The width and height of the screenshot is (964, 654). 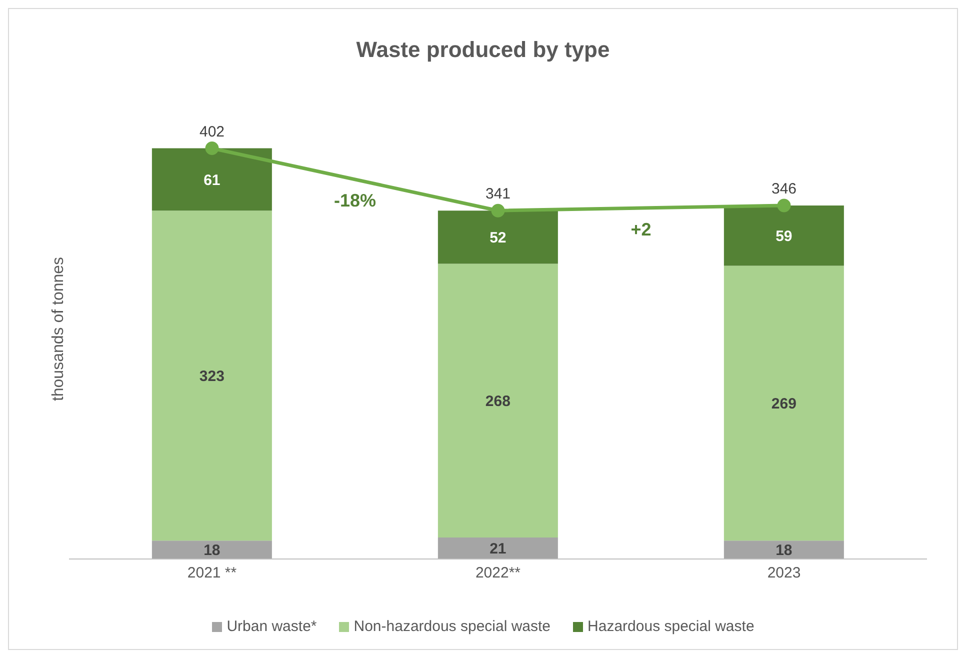 I want to click on legend-label: Urban waste*, so click(x=271, y=626).